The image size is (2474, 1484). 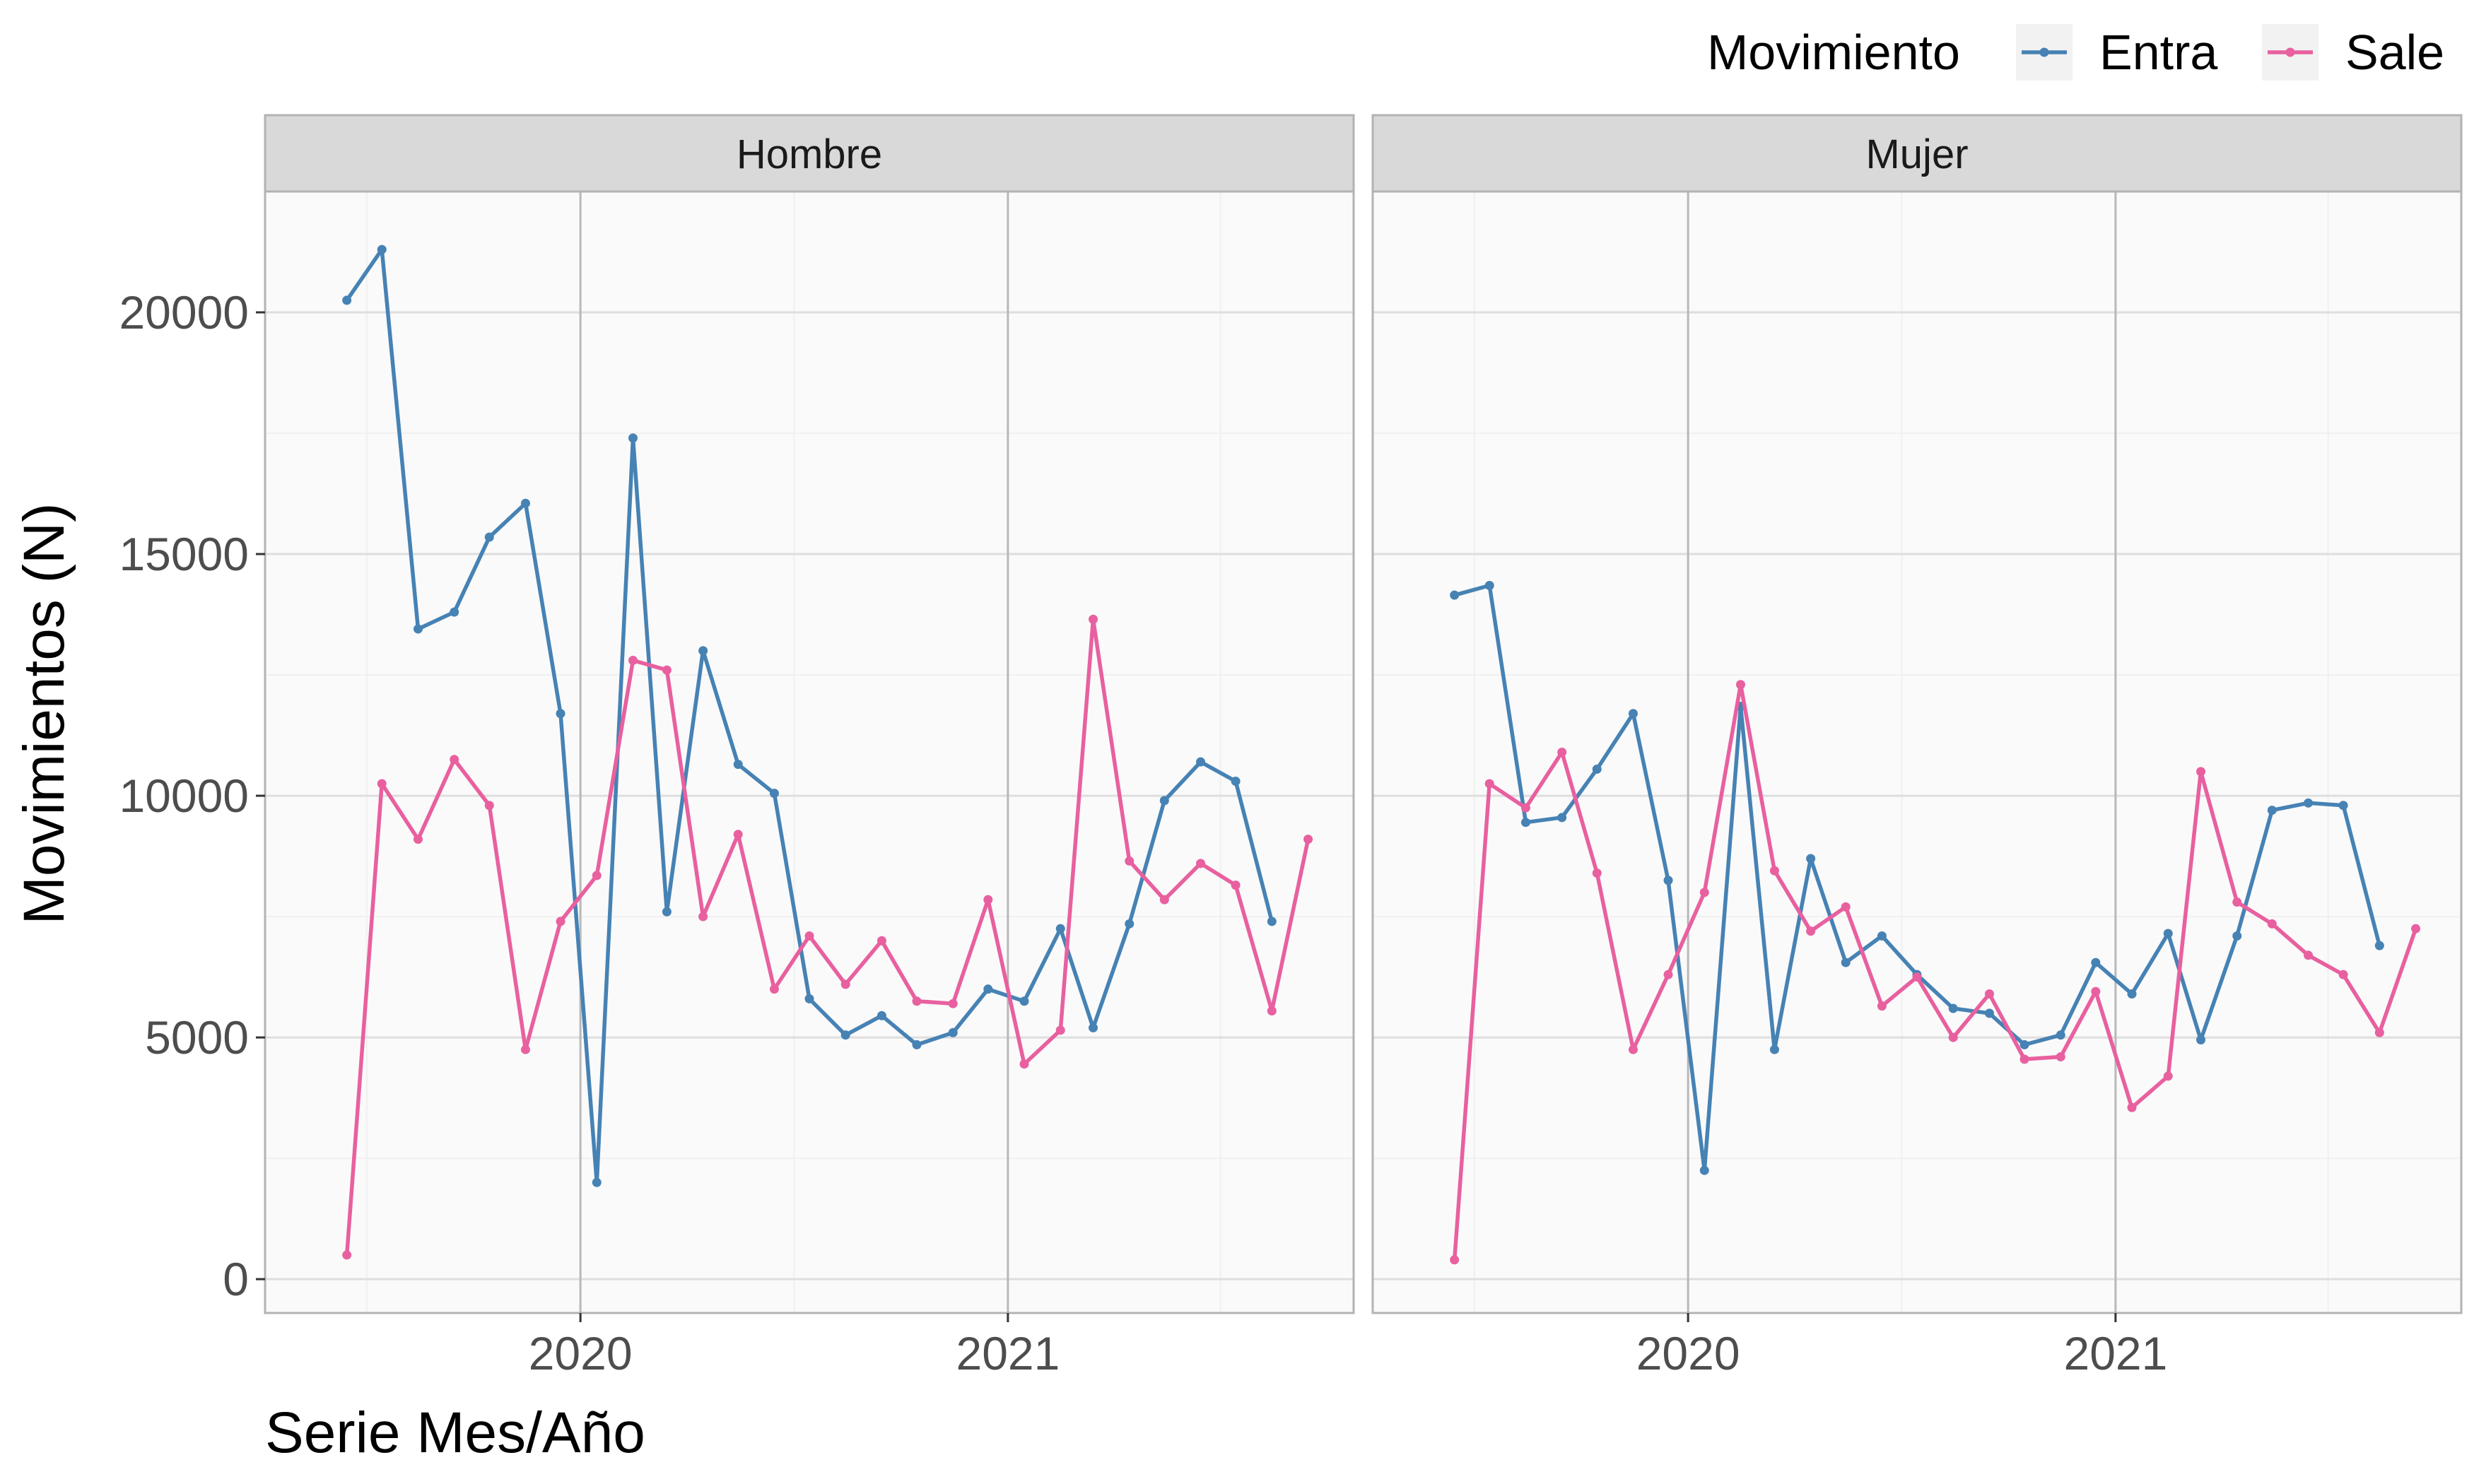 What do you see at coordinates (455, 1433) in the screenshot?
I see `x-axis-title: Serie Mes/Año` at bounding box center [455, 1433].